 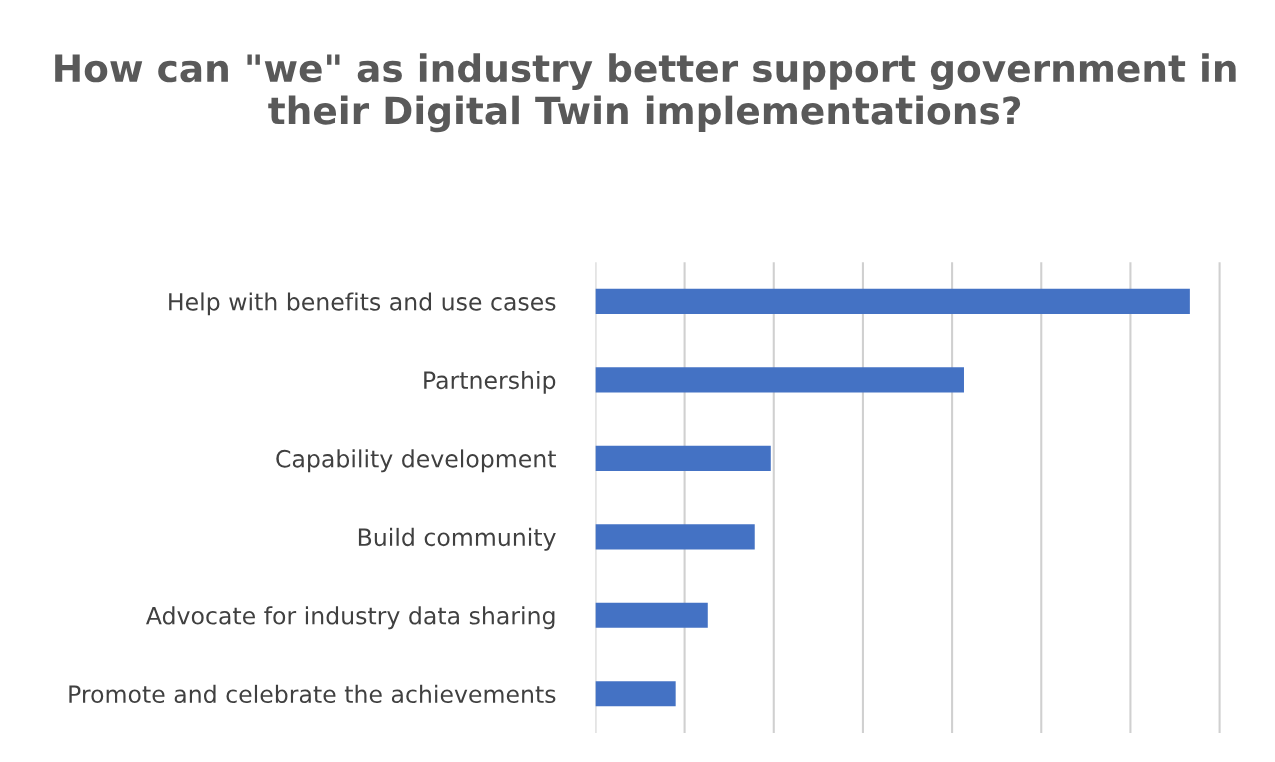 I want to click on y-tick-label: Advocate for industry data sharing, so click(x=350, y=618).